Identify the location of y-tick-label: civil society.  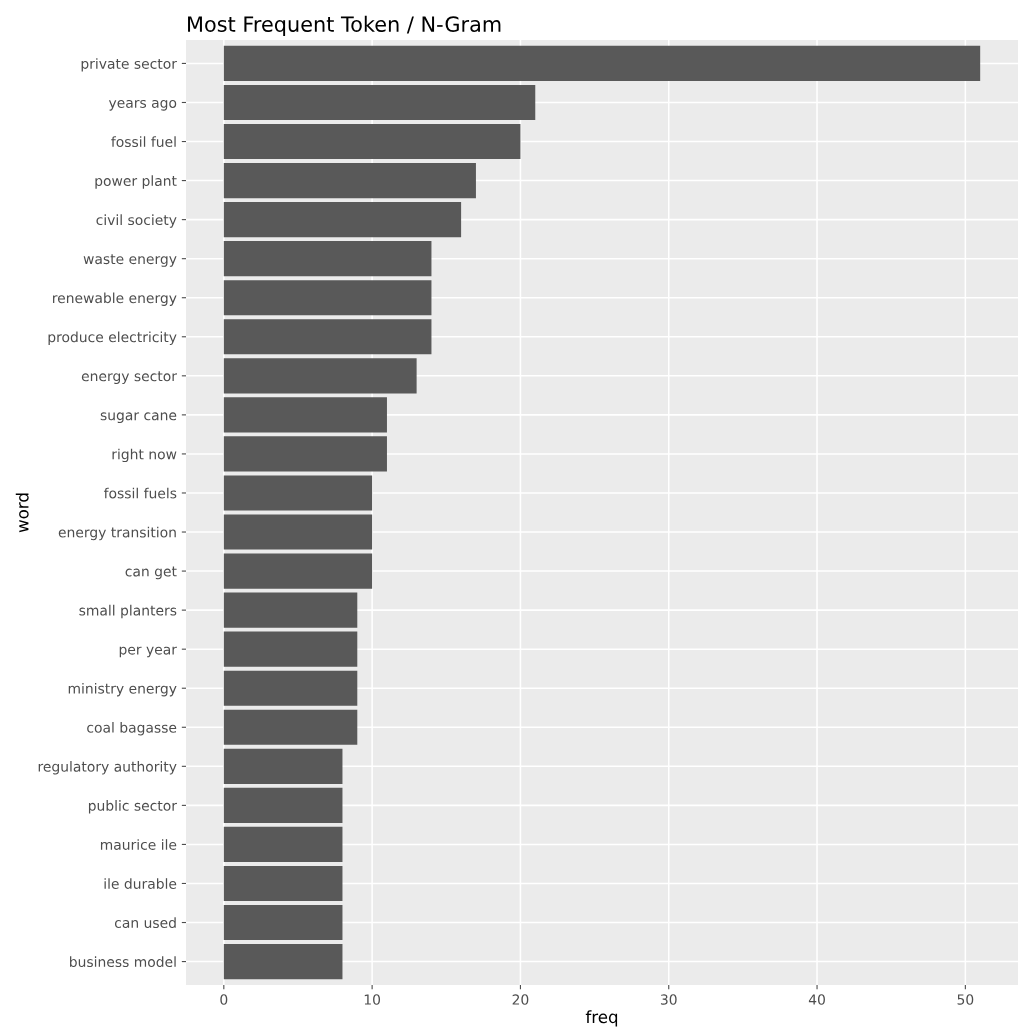
(136, 221).